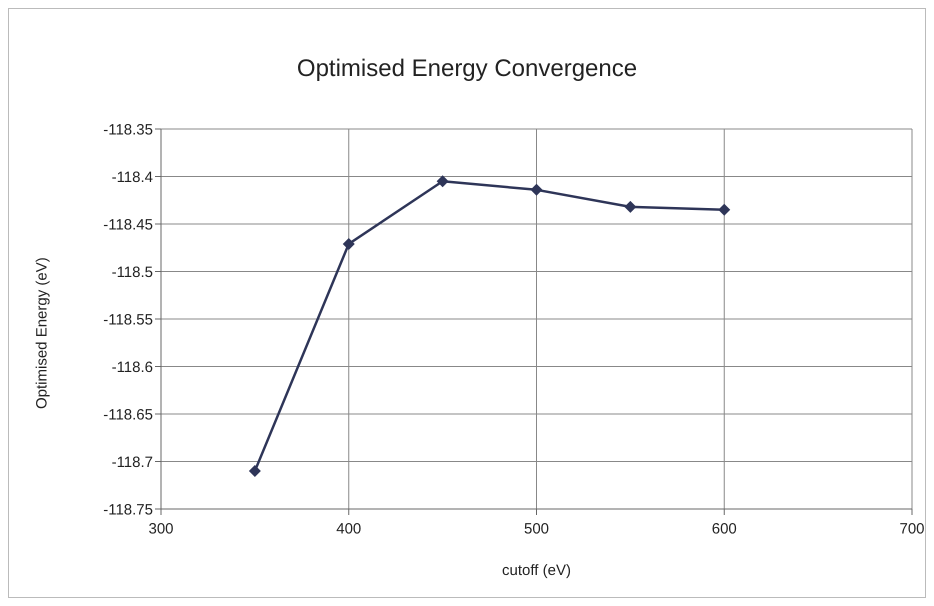 The height and width of the screenshot is (606, 934). Describe the element at coordinates (128, 129) in the screenshot. I see `y-tick-label: -118.35` at that location.